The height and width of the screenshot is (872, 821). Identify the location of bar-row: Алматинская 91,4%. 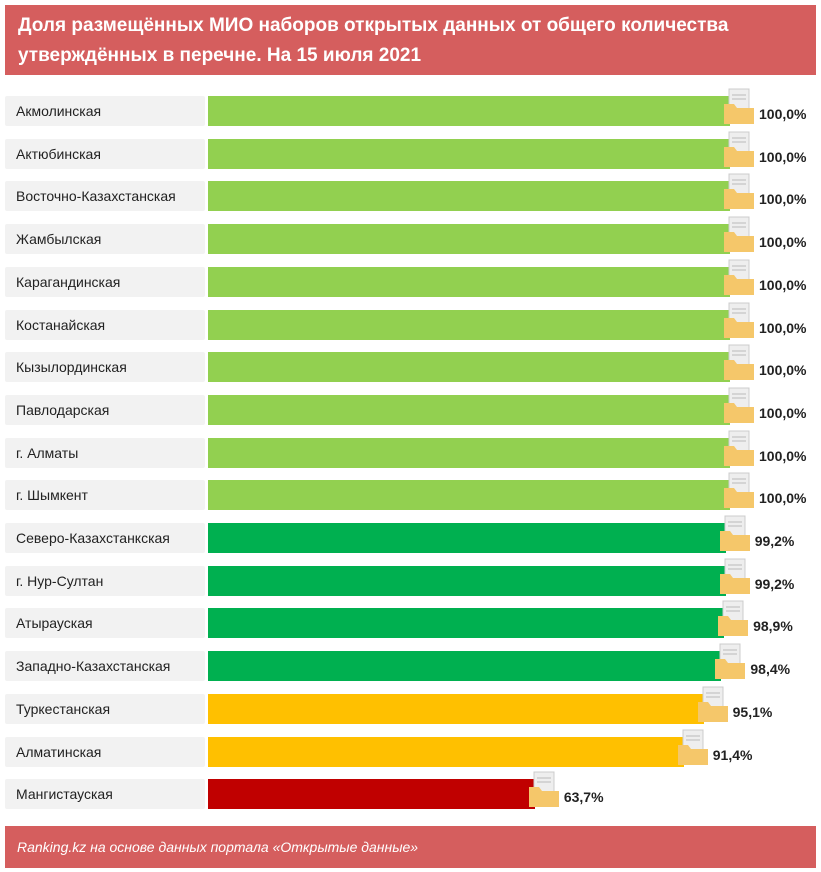
(413, 748).